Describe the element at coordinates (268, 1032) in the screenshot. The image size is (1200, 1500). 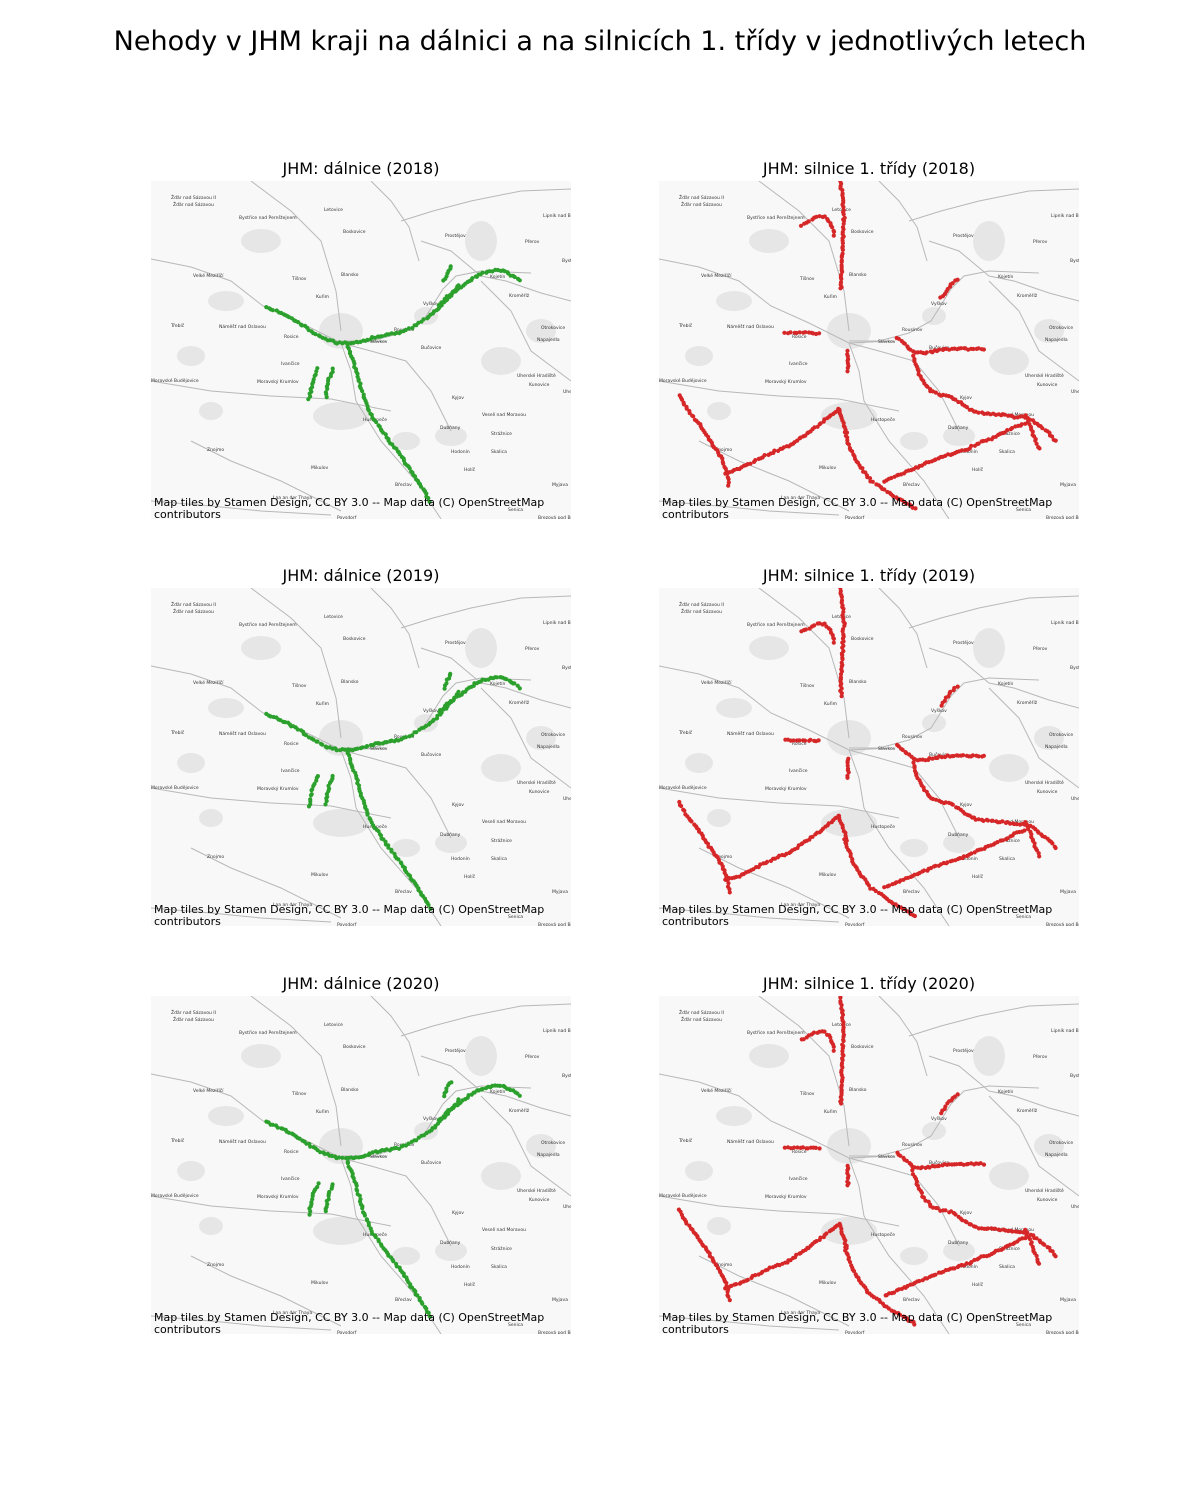
I see `place-label: Bystřice nad Pernštejnem` at that location.